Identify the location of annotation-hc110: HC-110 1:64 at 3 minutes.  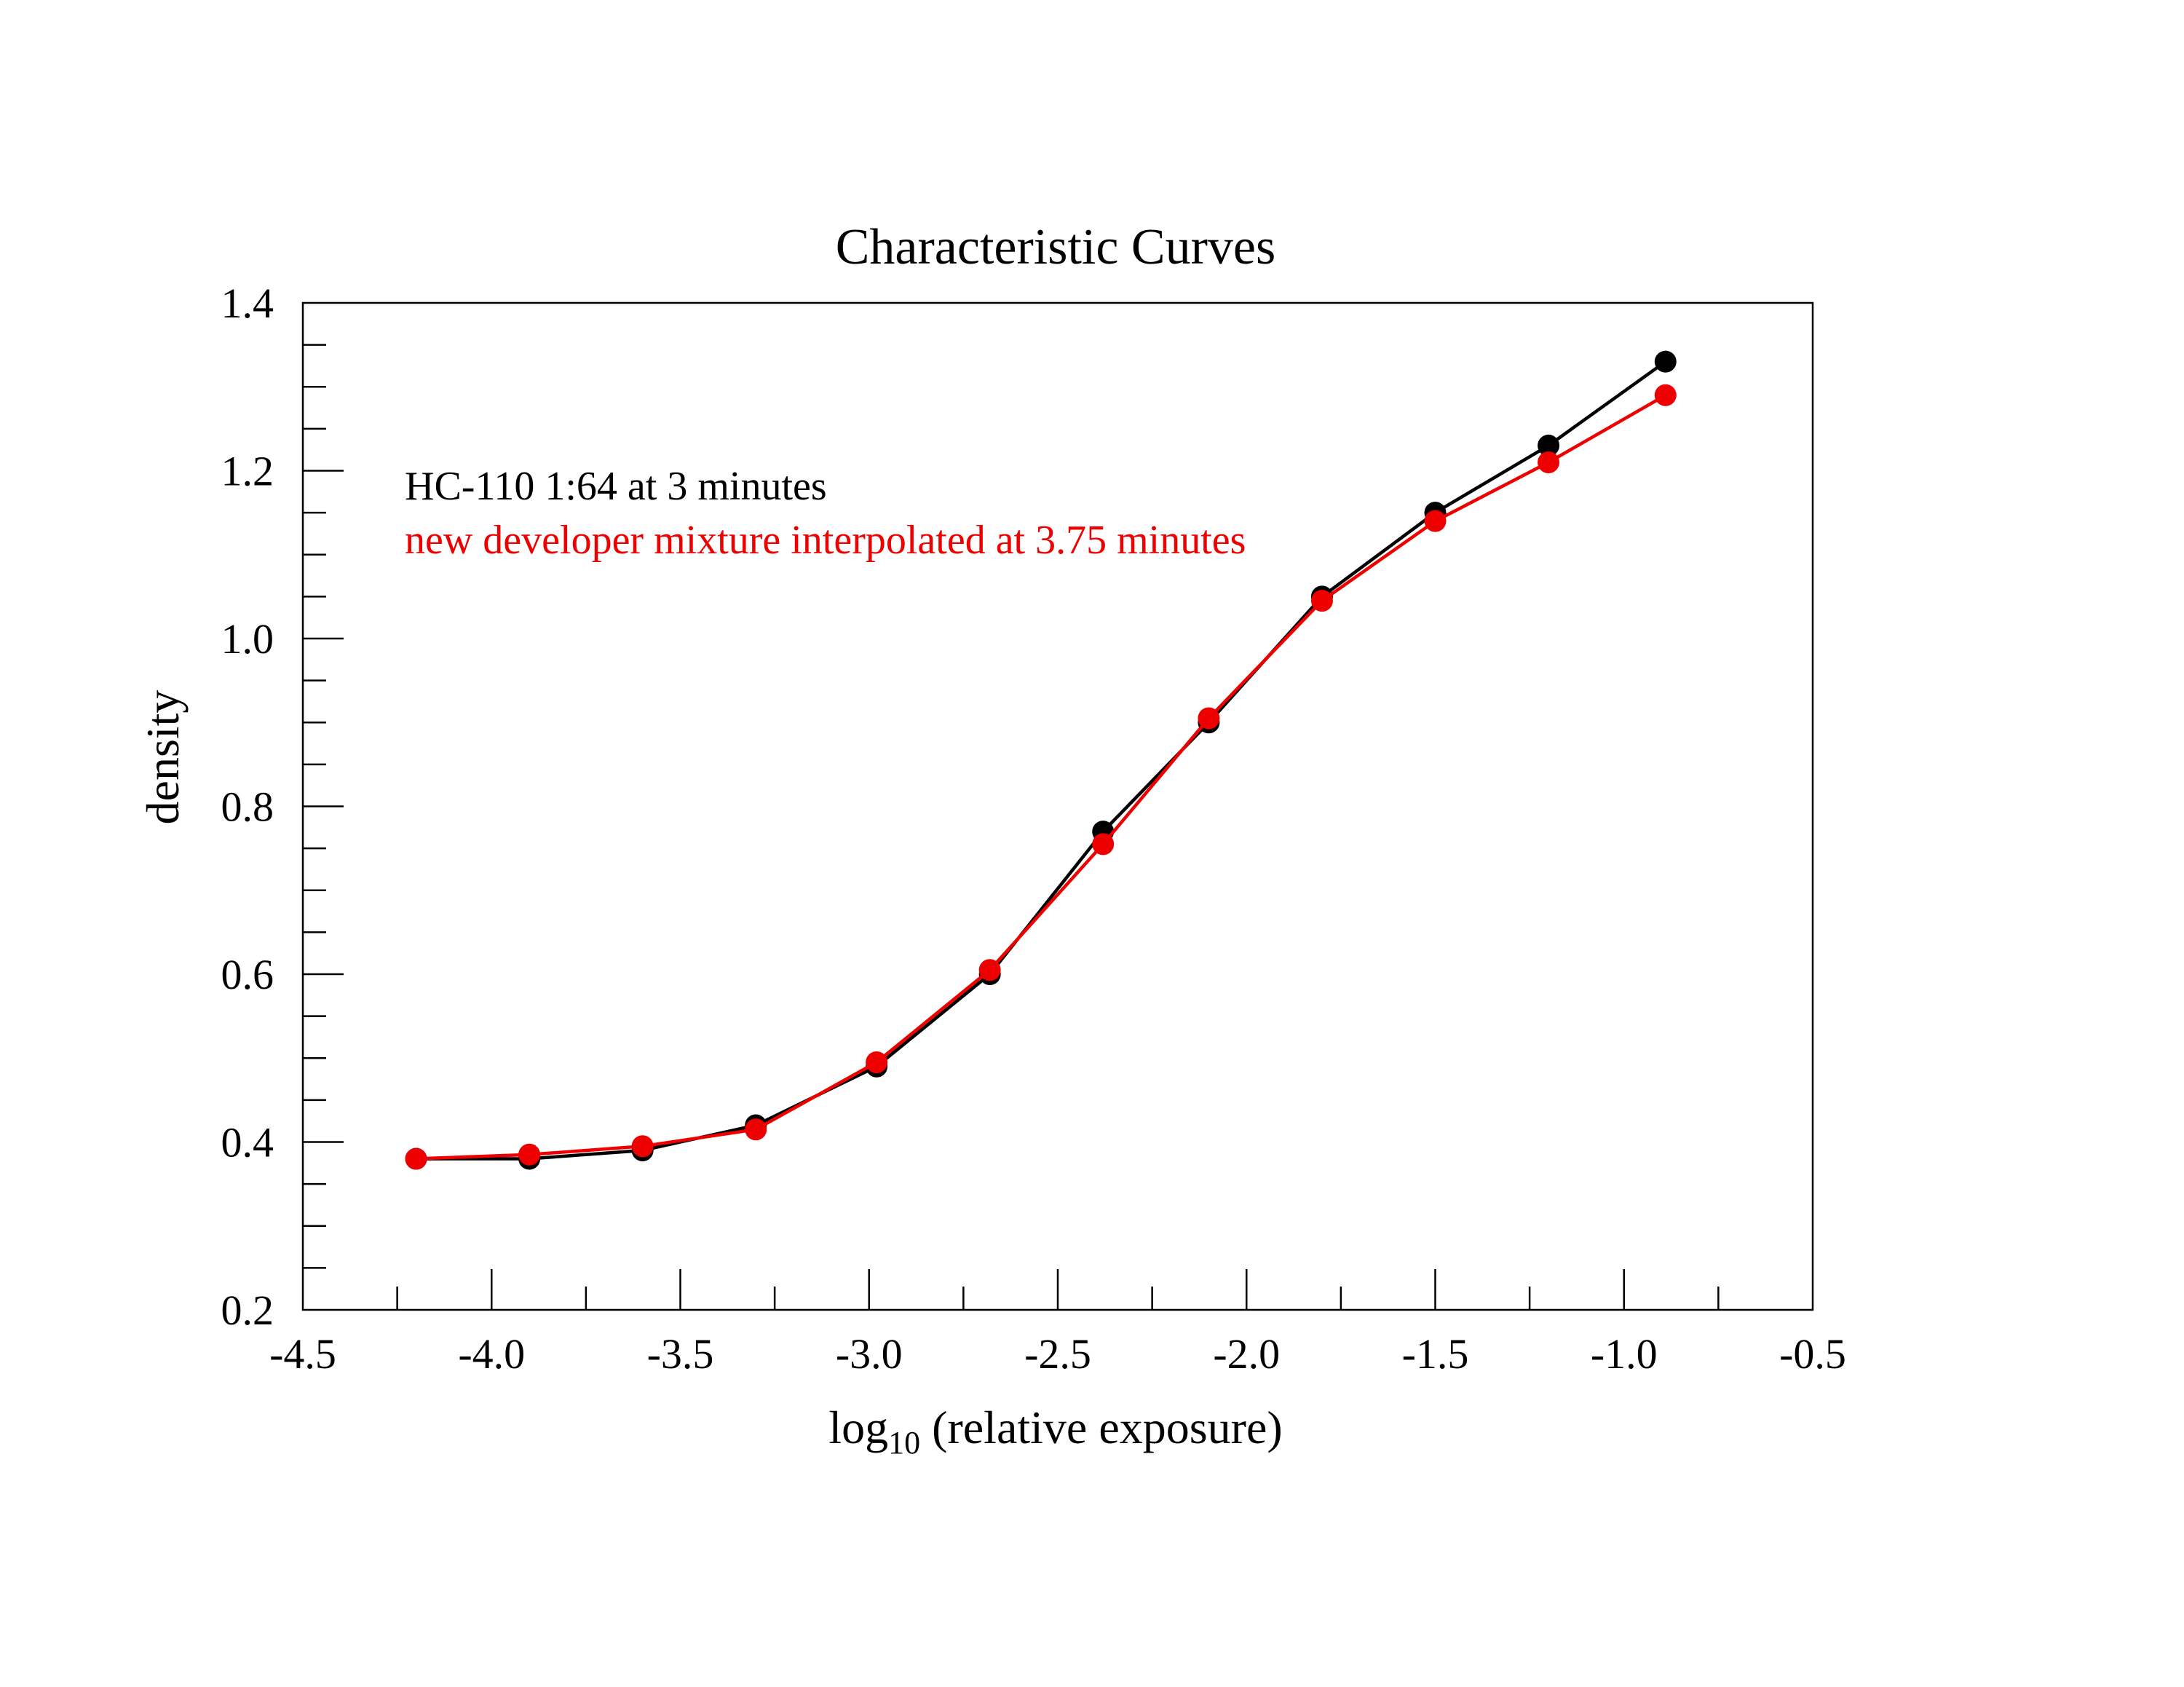
(616, 487).